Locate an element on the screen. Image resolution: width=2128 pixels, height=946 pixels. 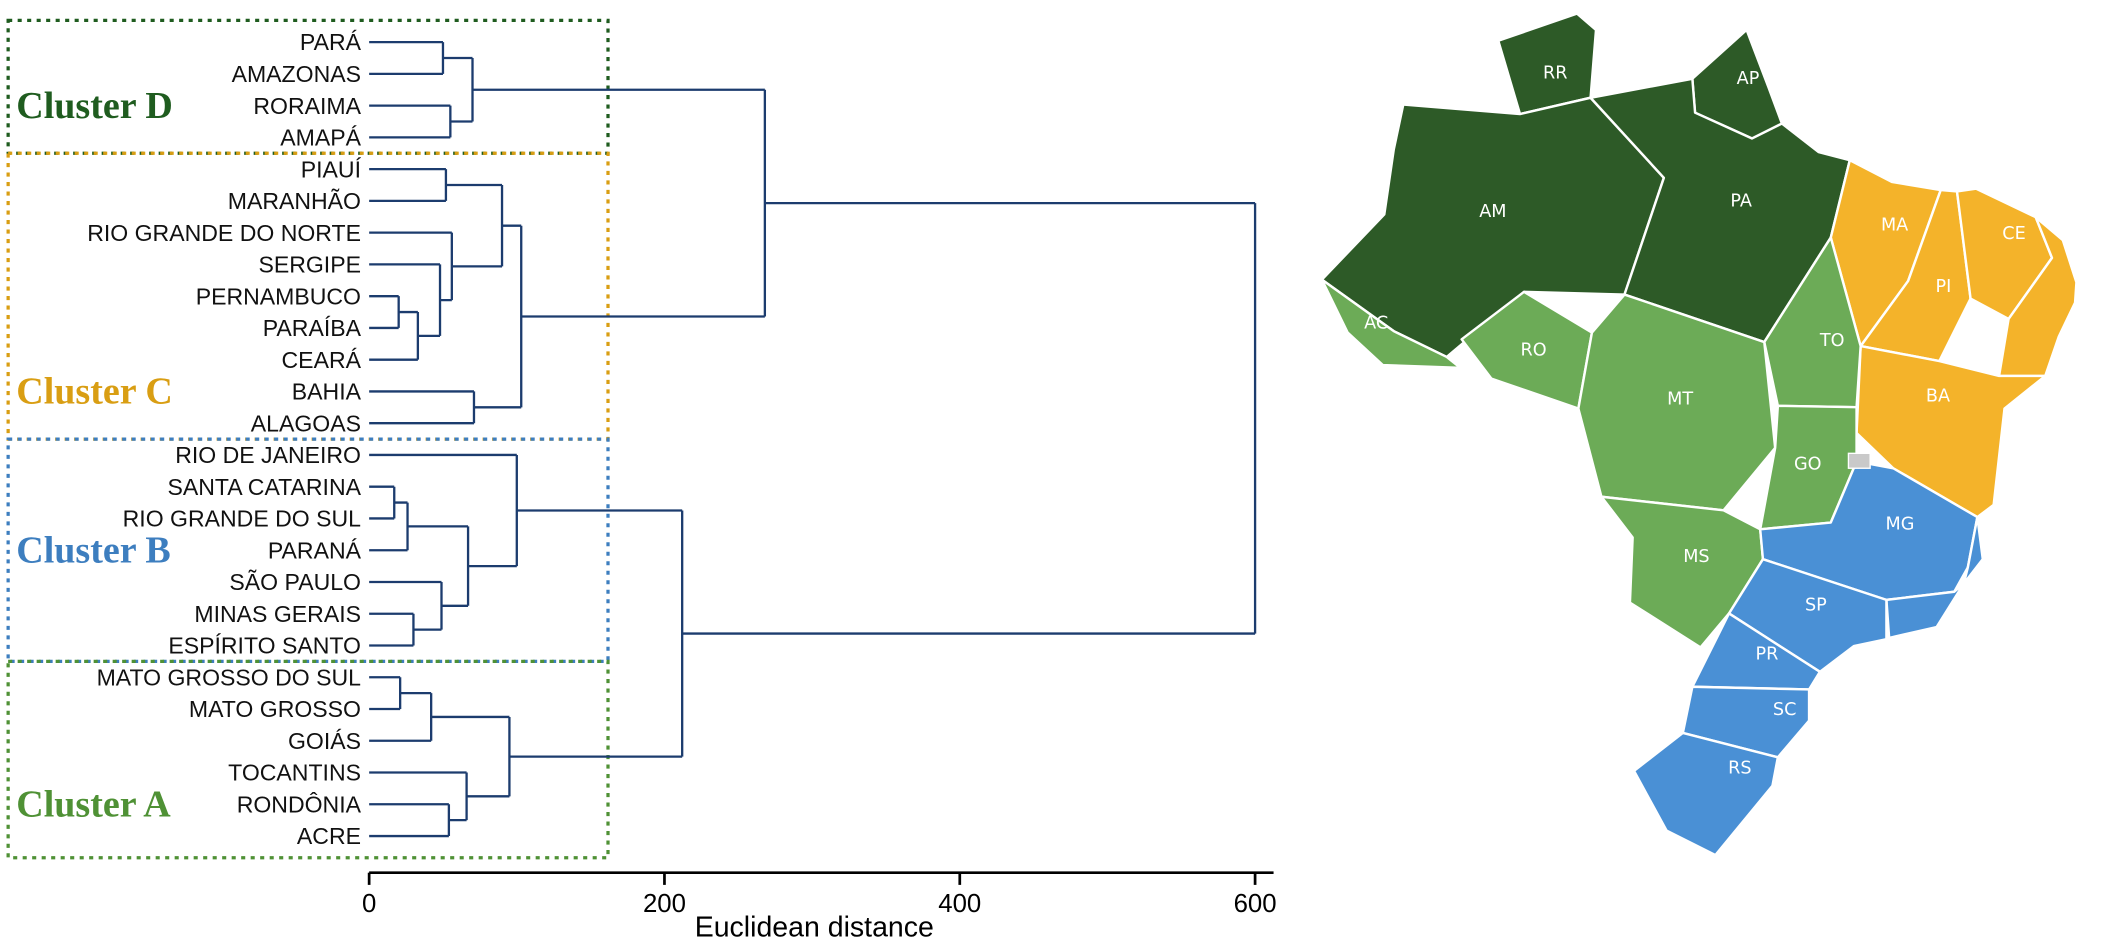
x-tick-label: 200 is located at coordinates (664, 904).